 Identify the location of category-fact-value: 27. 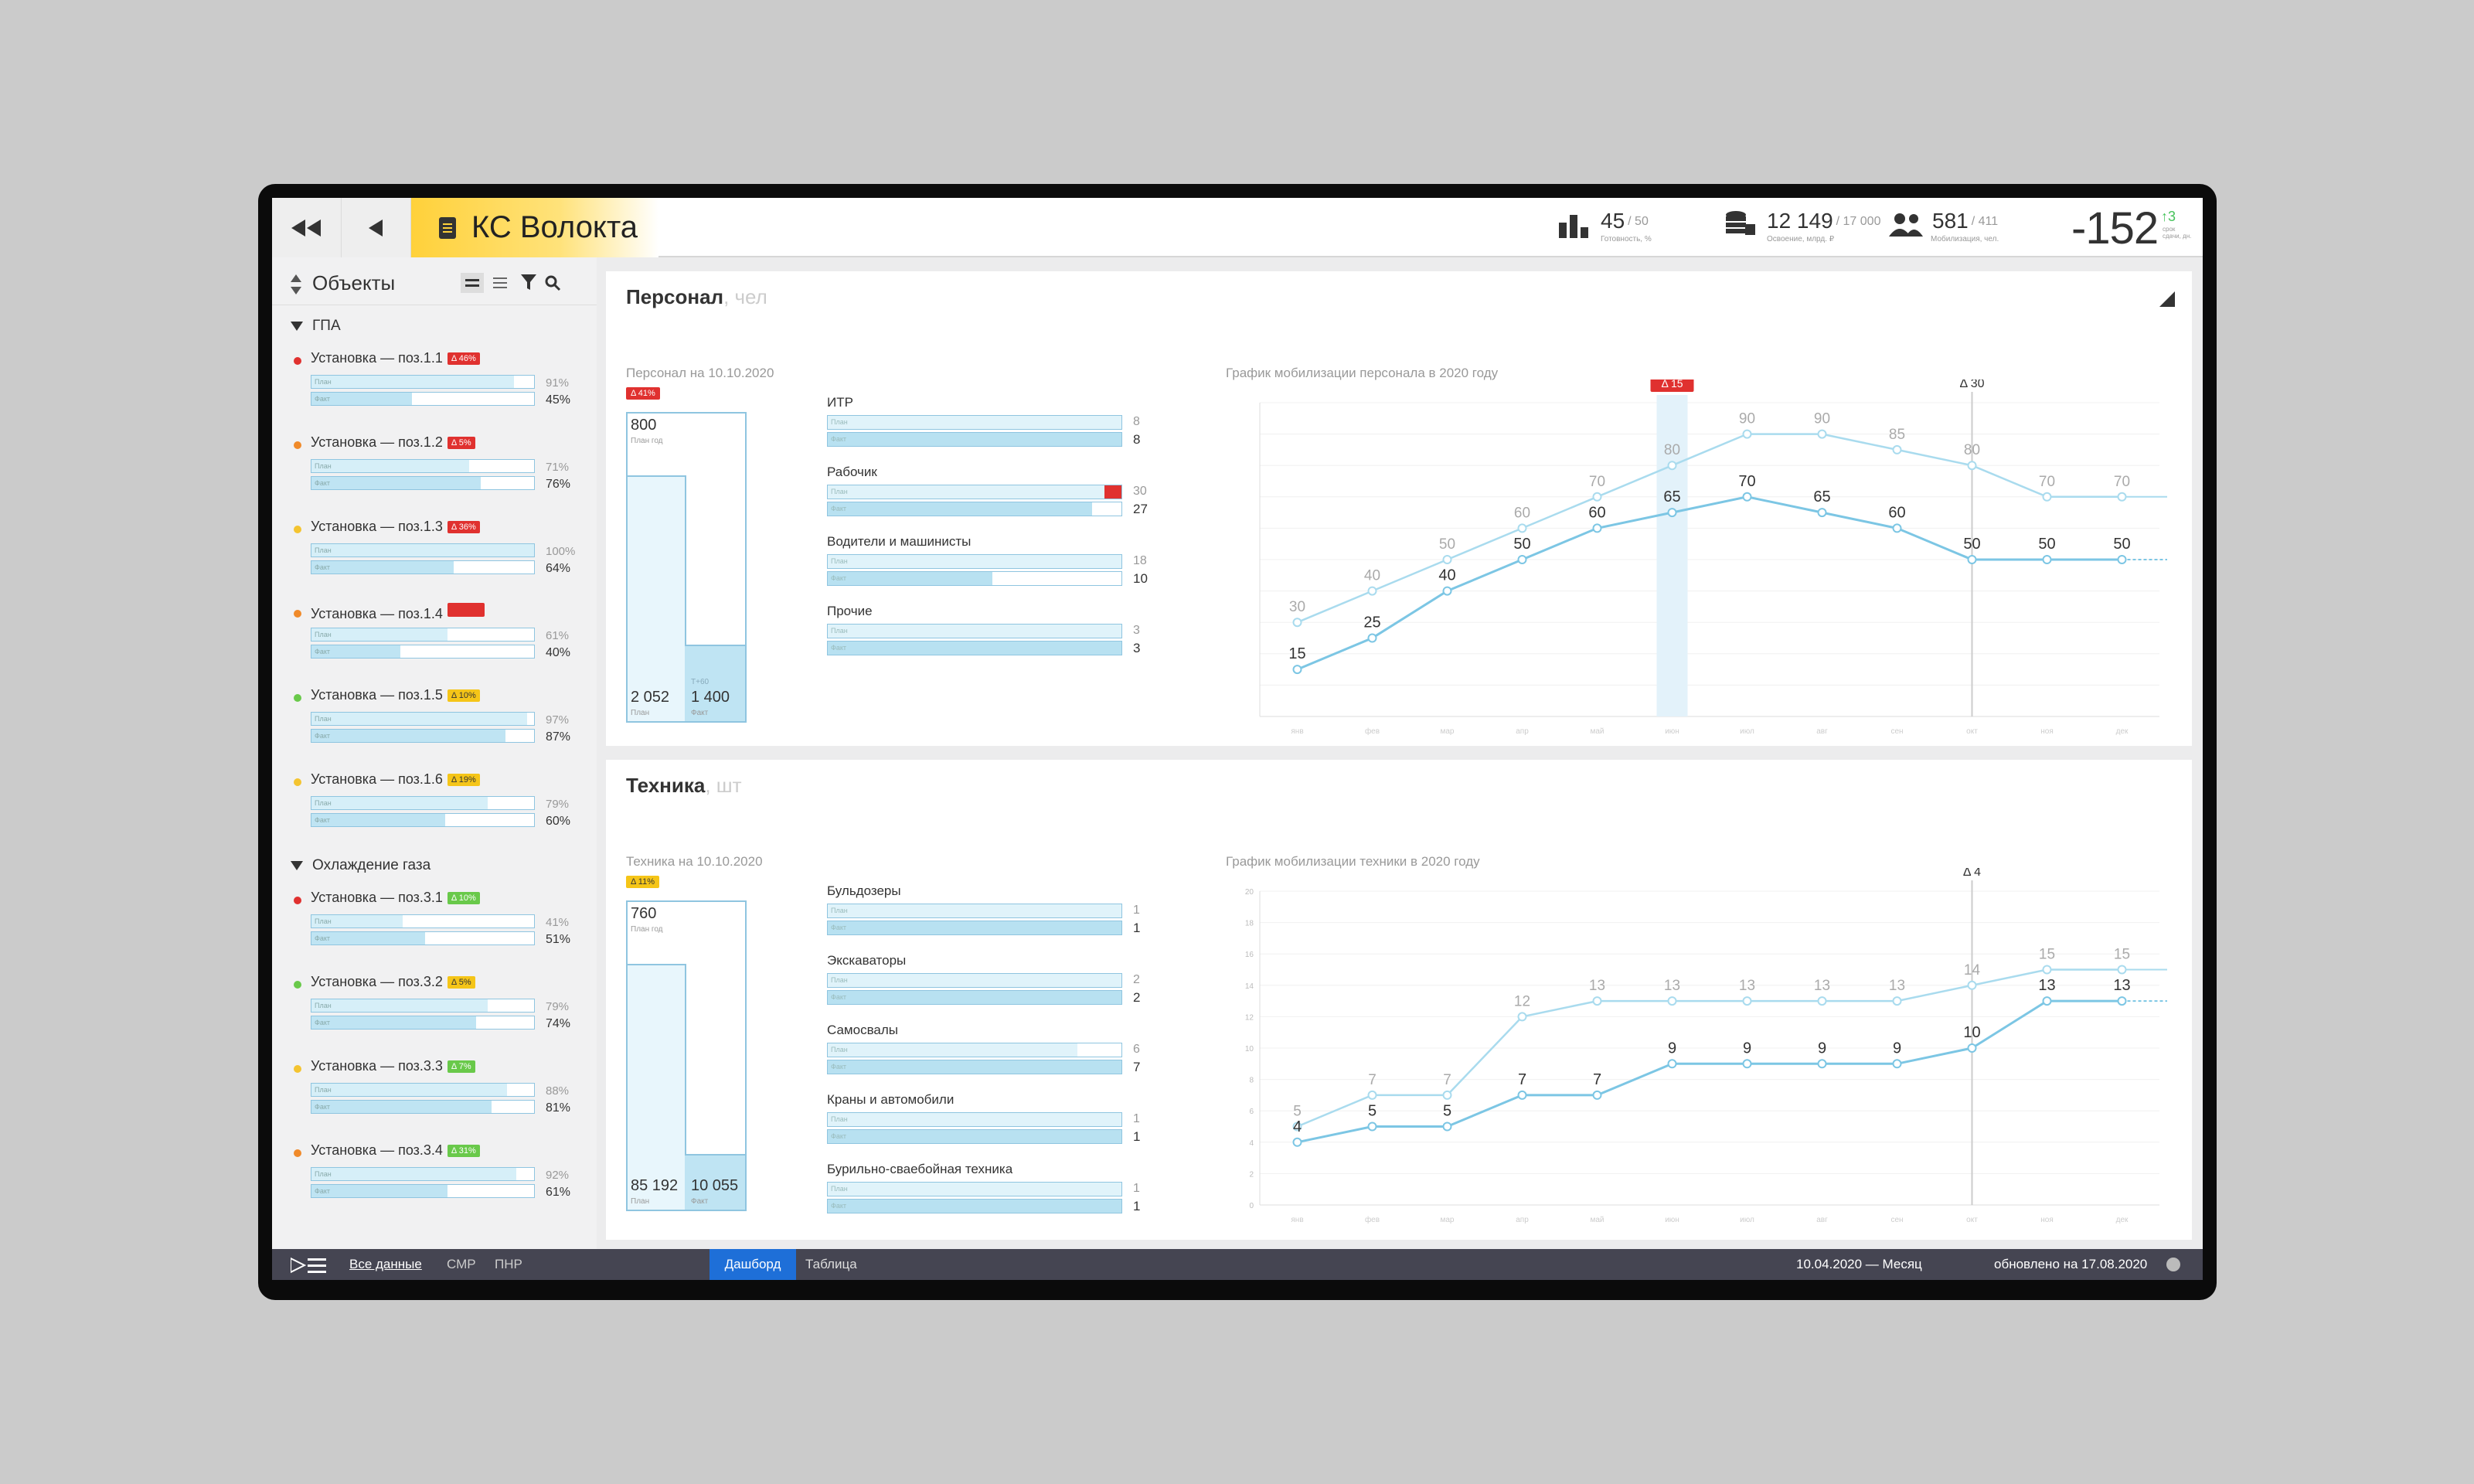
(1140, 509).